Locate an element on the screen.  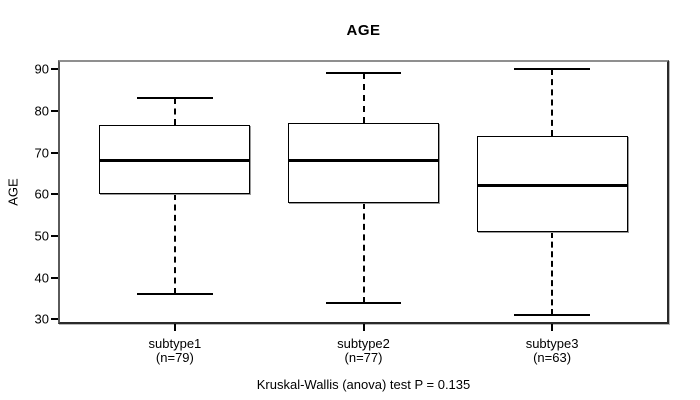
x-category-label: subtype2 (n=77) is located at coordinates (363, 351).